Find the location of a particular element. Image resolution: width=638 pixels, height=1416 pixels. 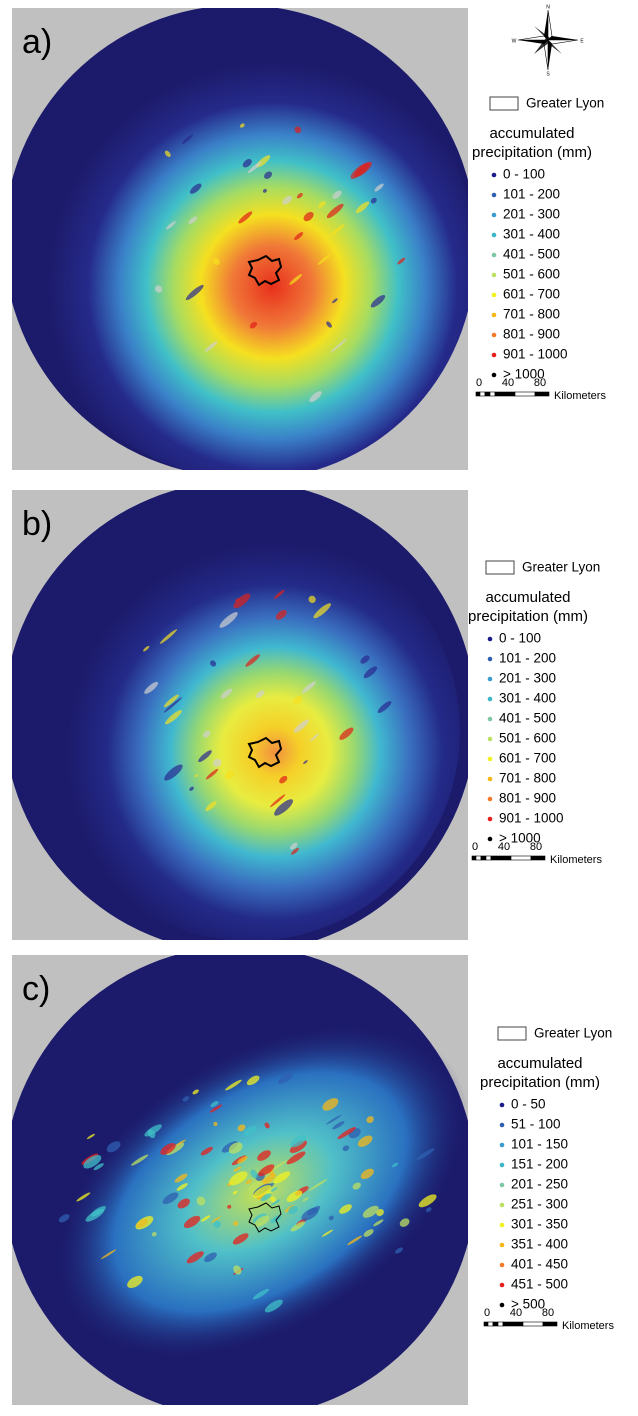

legend-label: 101 - 200 is located at coordinates (531, 194).